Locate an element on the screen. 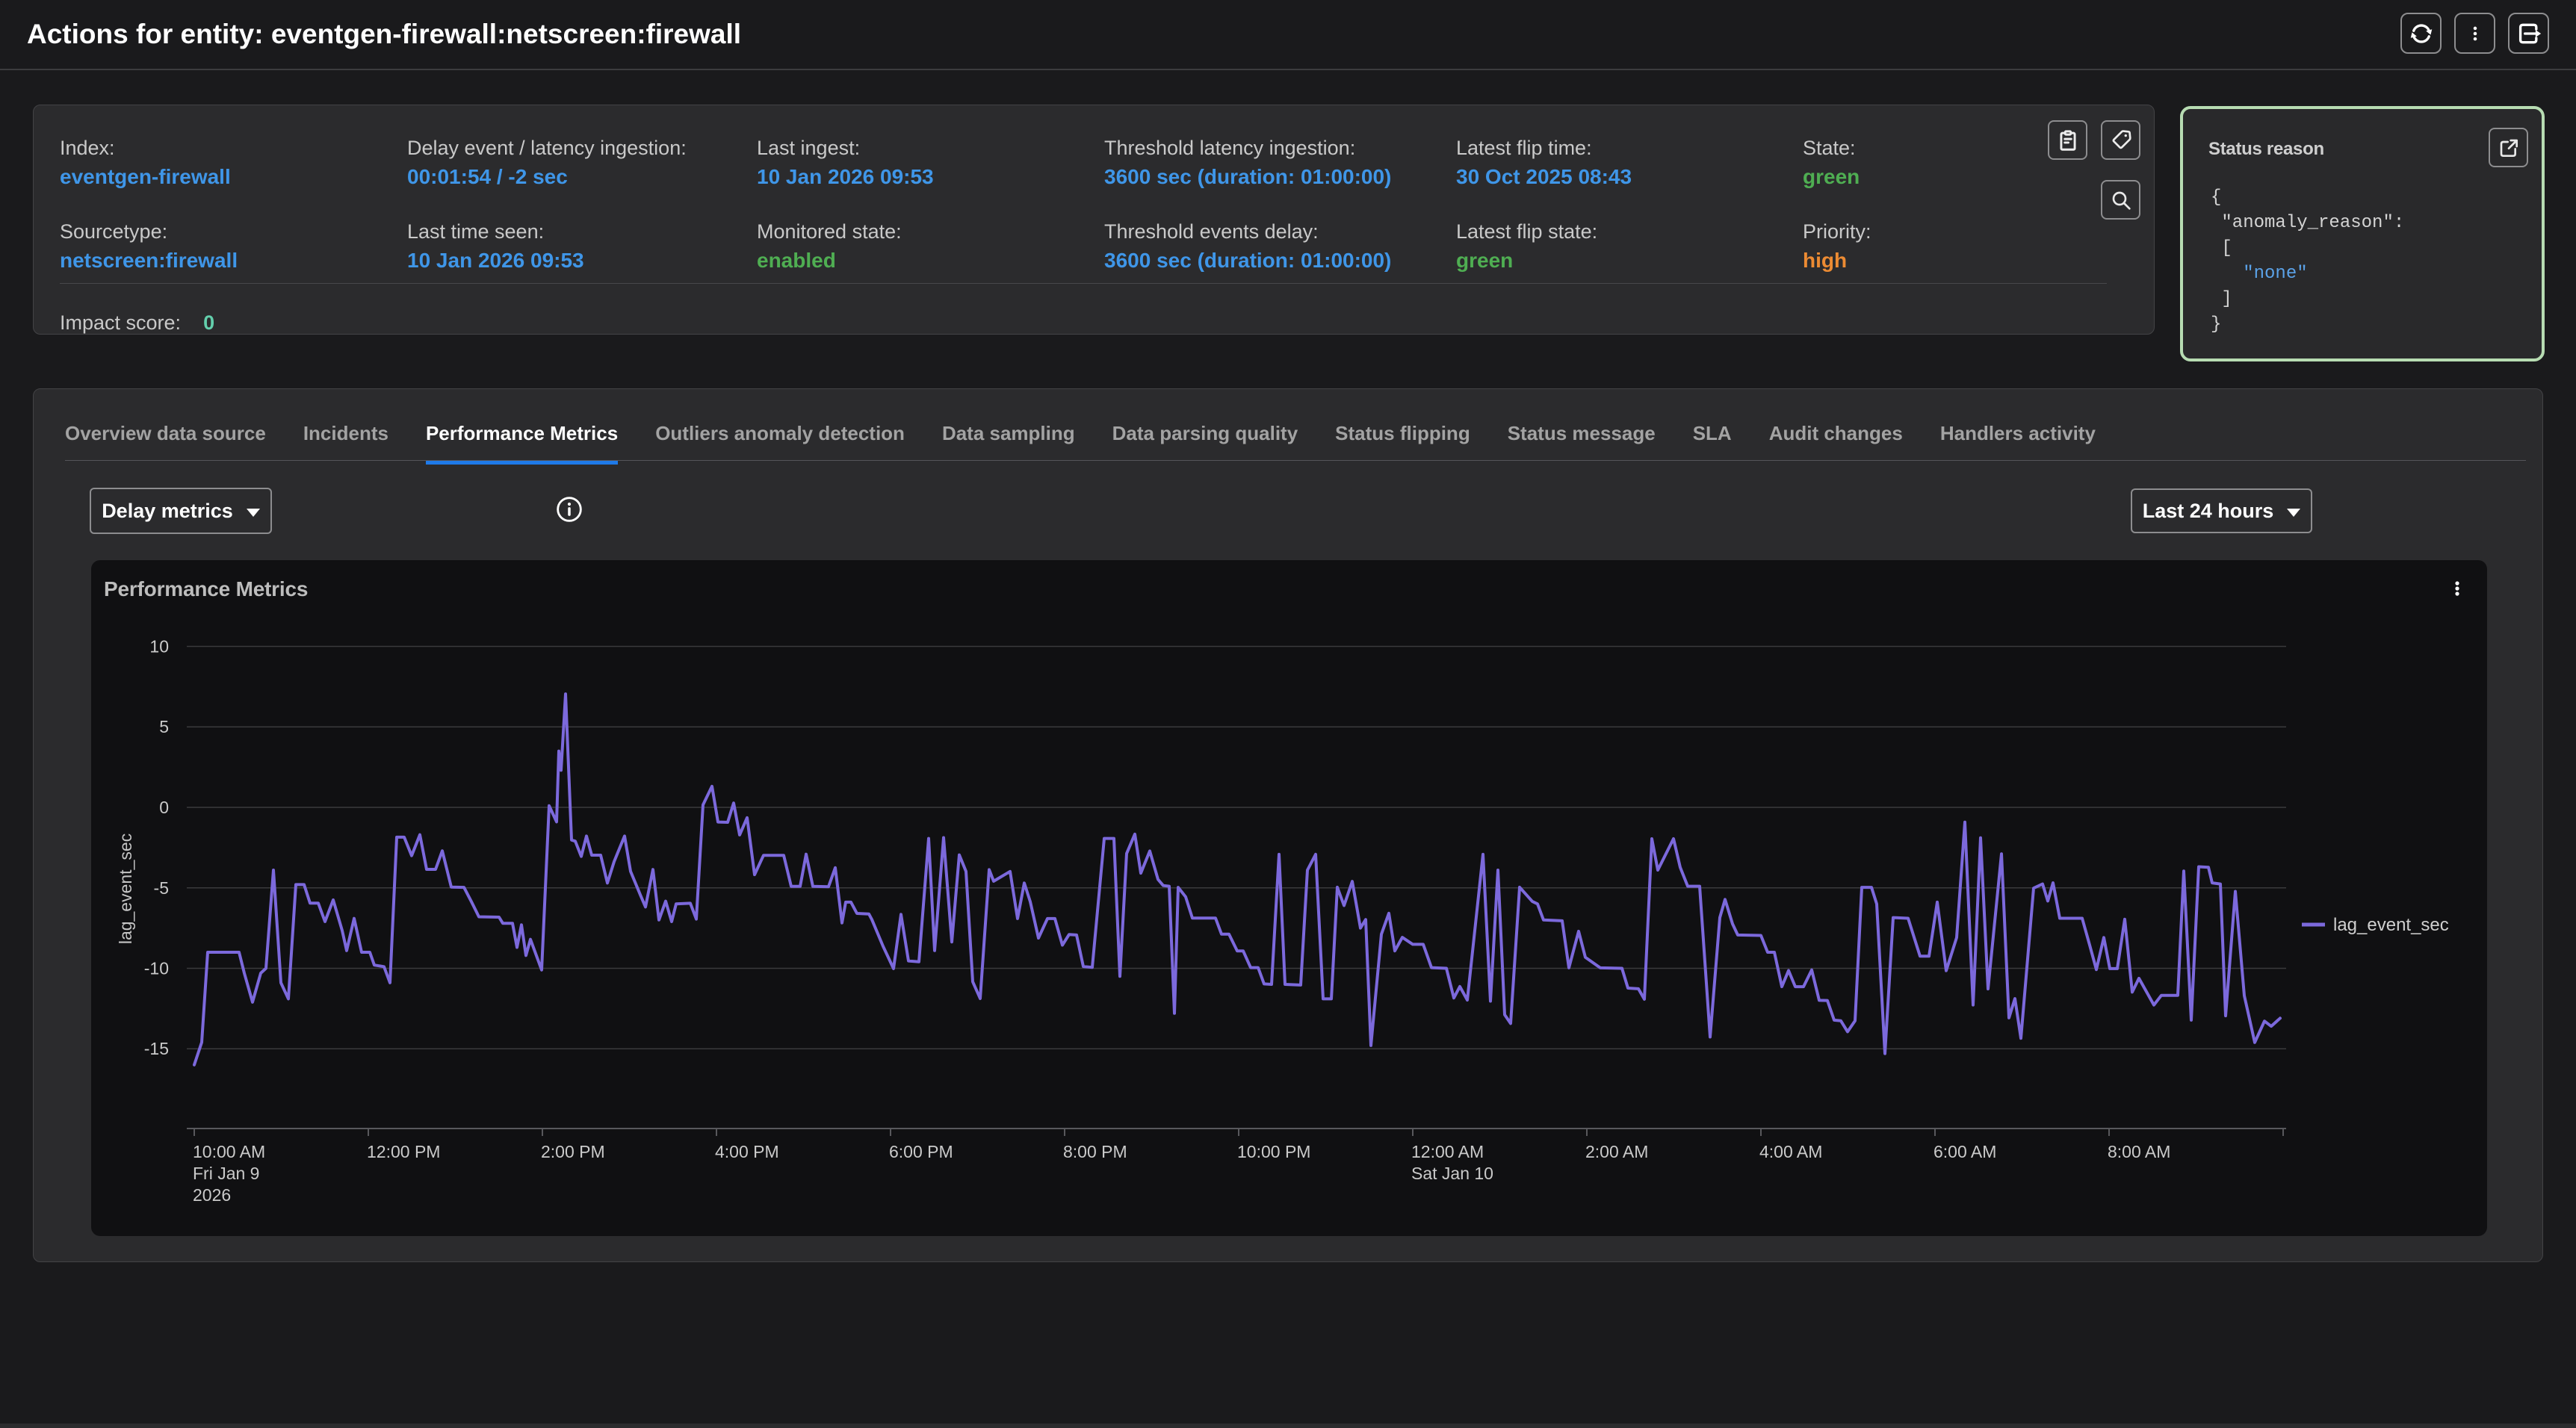  svg-text: Fri Jan 9 is located at coordinates (226, 1173).